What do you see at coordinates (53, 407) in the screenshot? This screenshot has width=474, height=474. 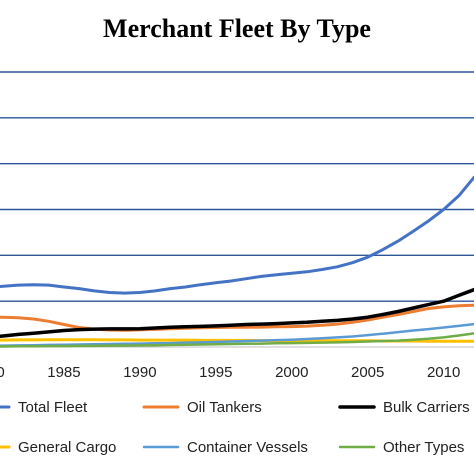 I see `legend-label: Total Fleet` at bounding box center [53, 407].